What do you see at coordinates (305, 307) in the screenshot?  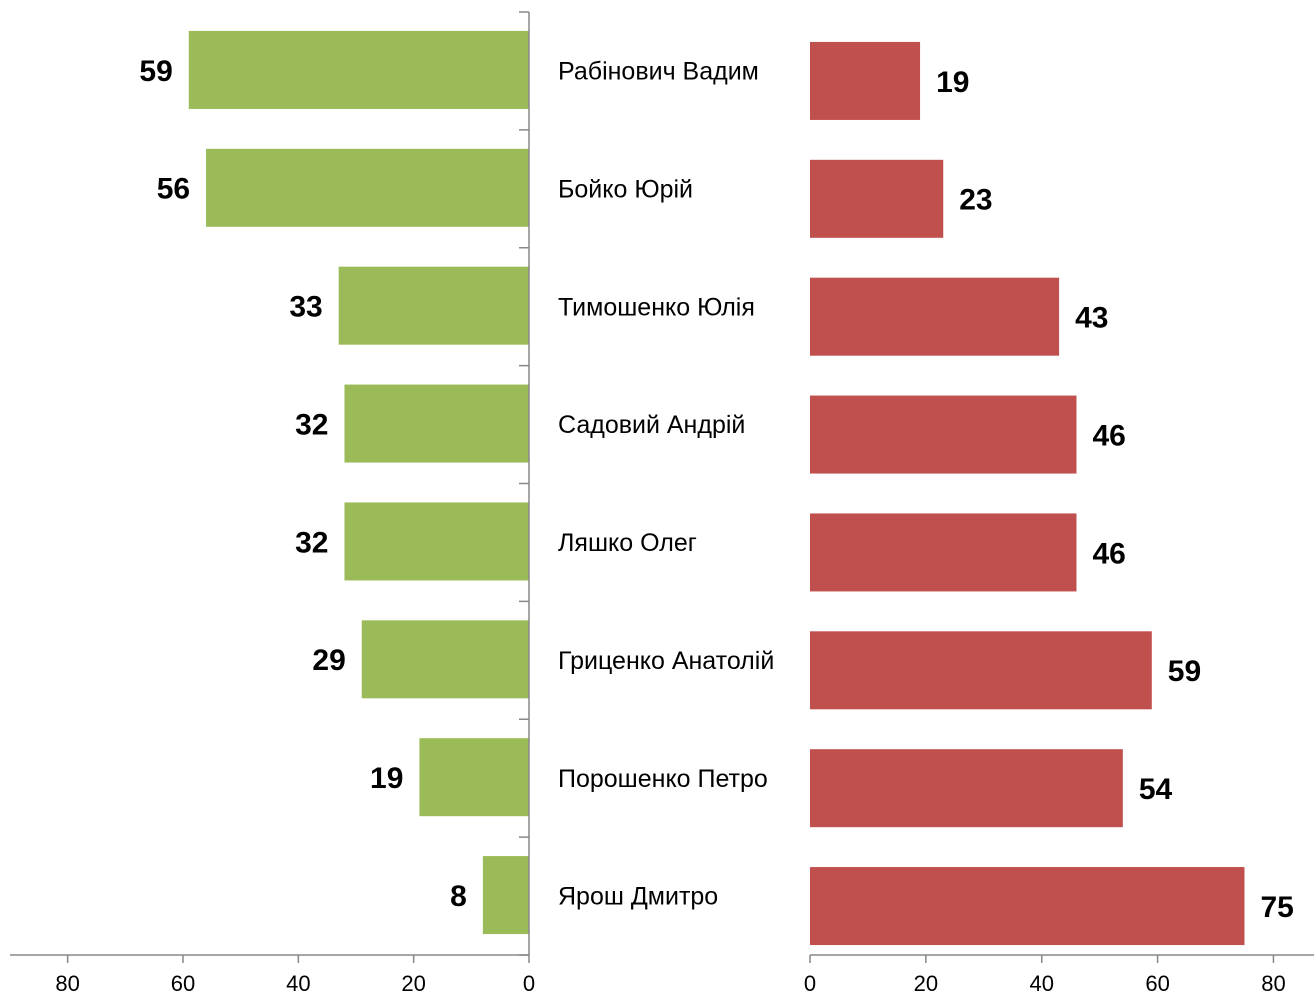 I see `value-label: 33` at bounding box center [305, 307].